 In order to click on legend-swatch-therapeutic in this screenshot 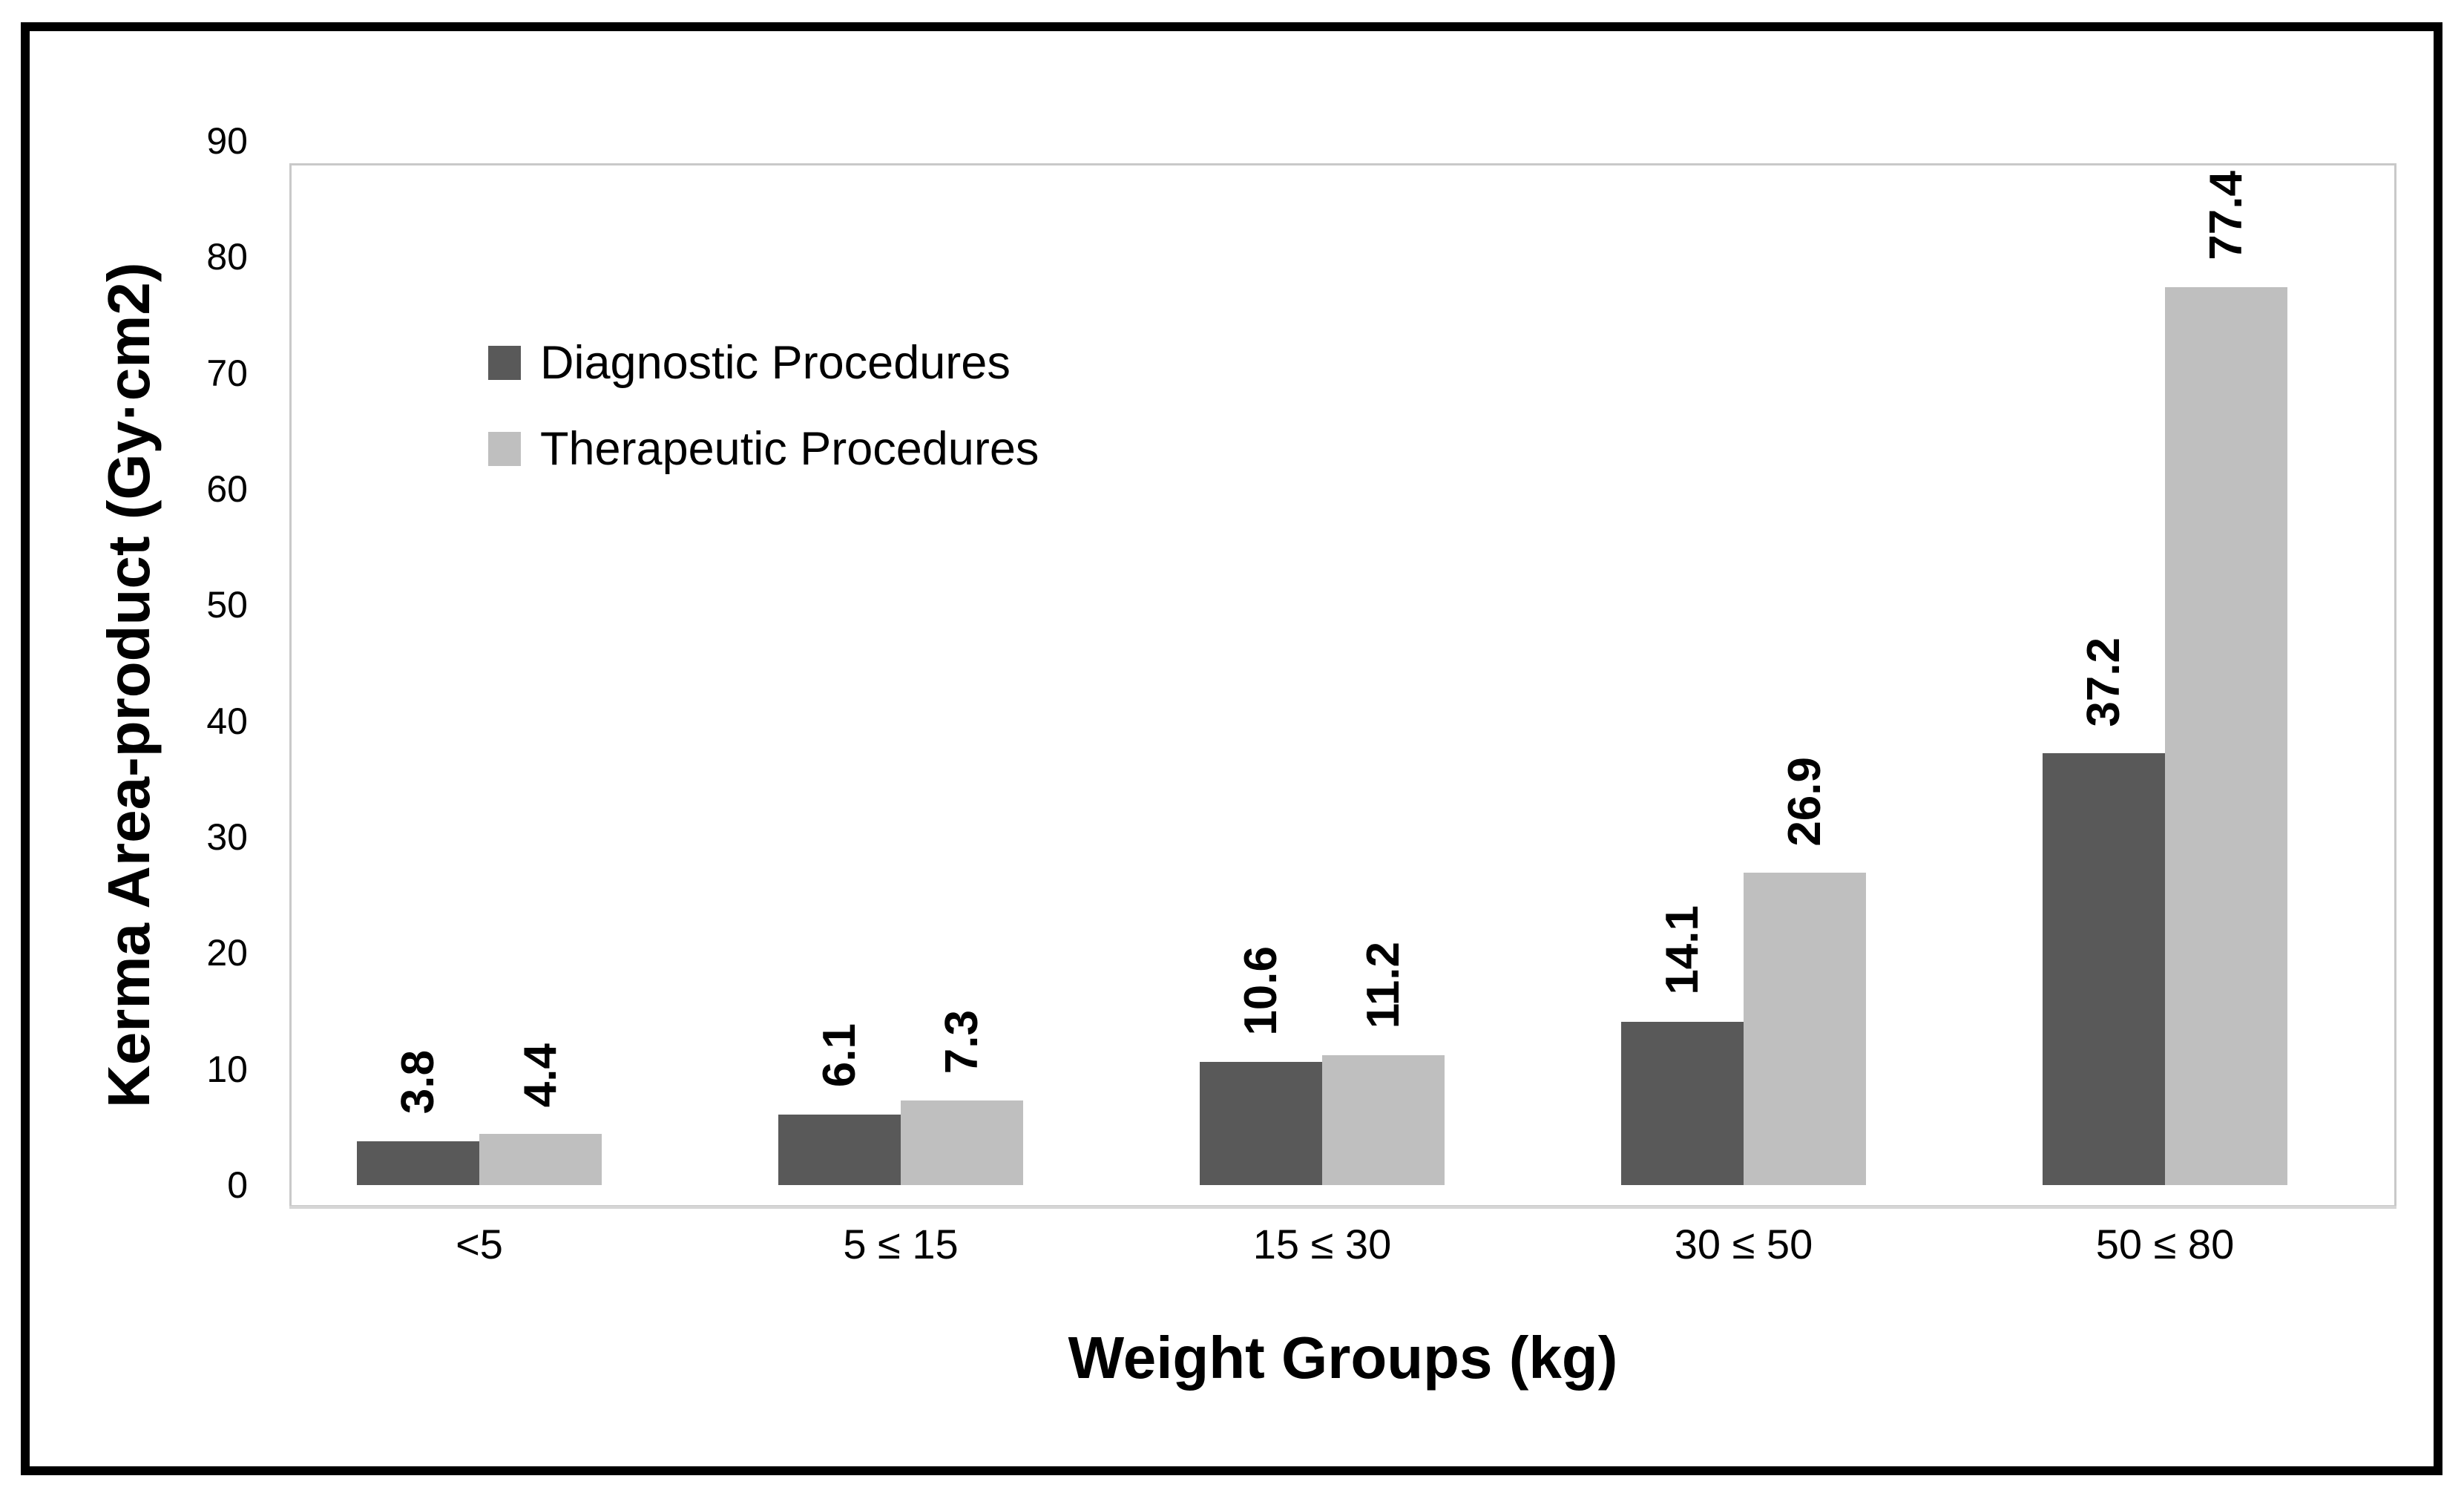, I will do `click(504, 449)`.